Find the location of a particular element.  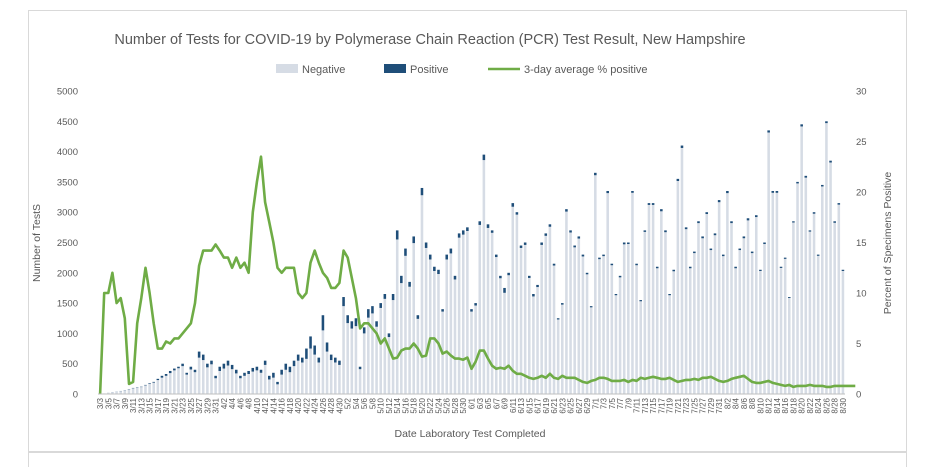

x-tick-label: 8/30 is located at coordinates (843, 405).